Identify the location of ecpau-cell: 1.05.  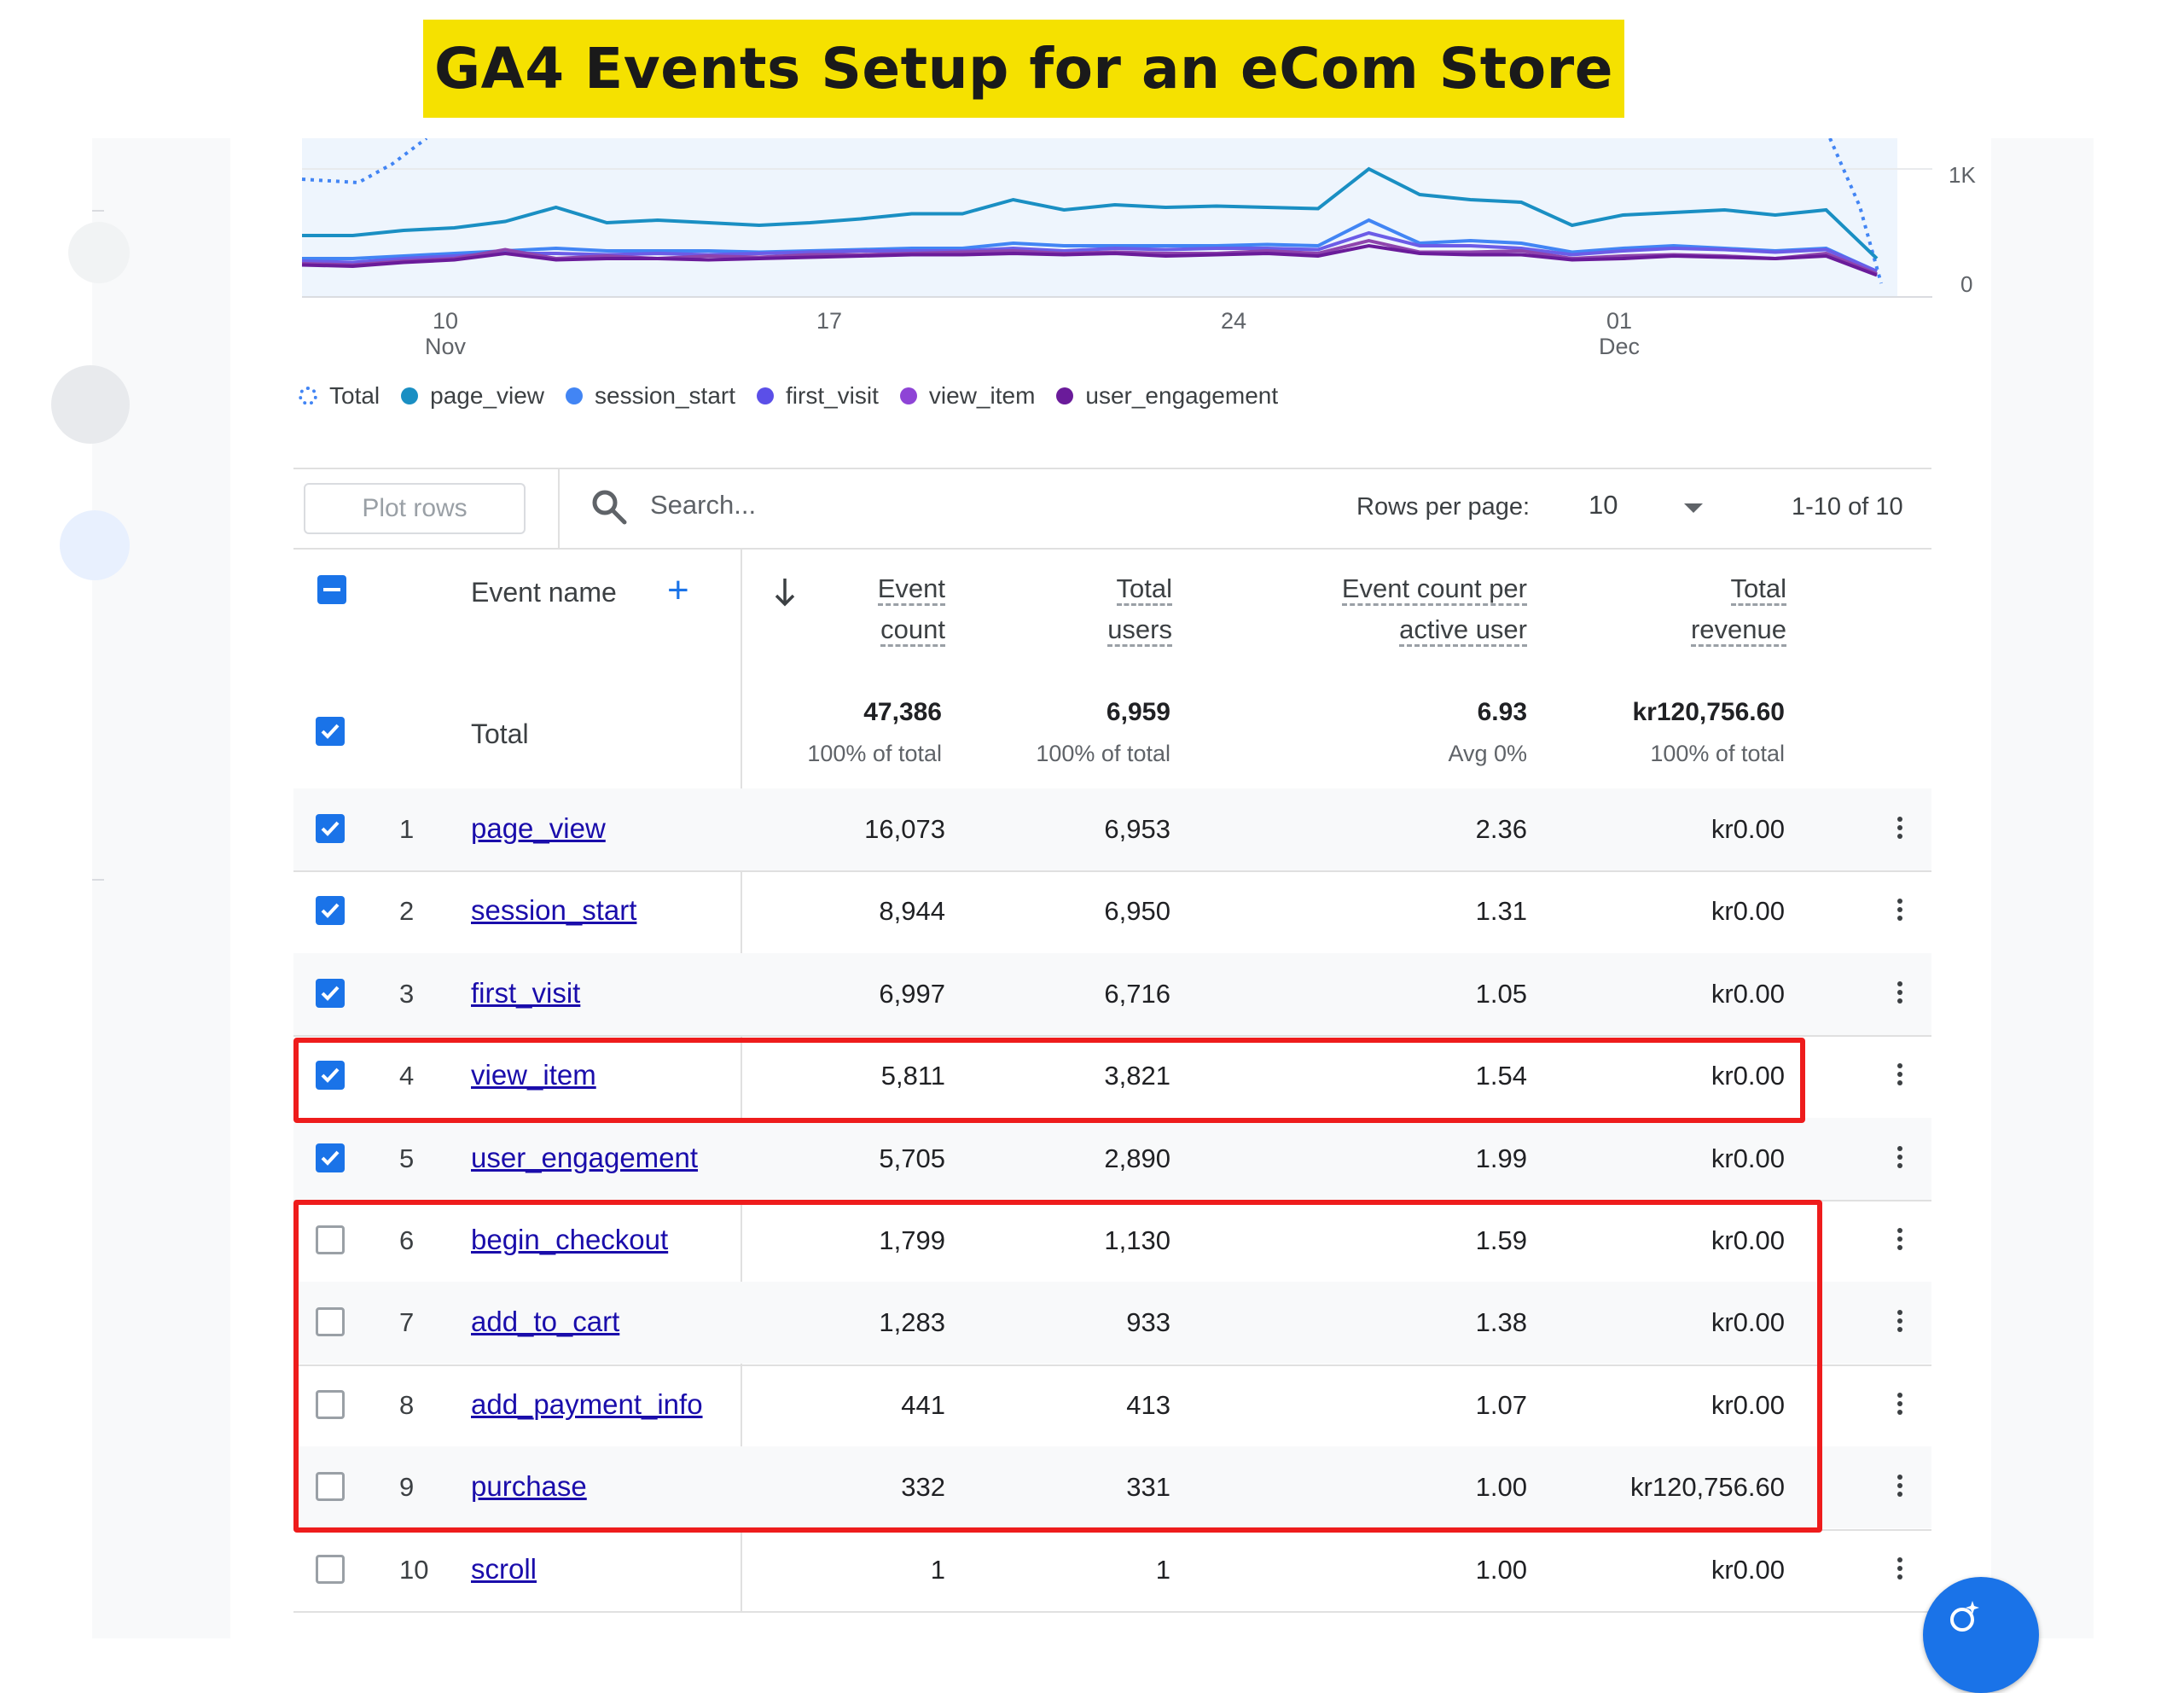
(1501, 993).